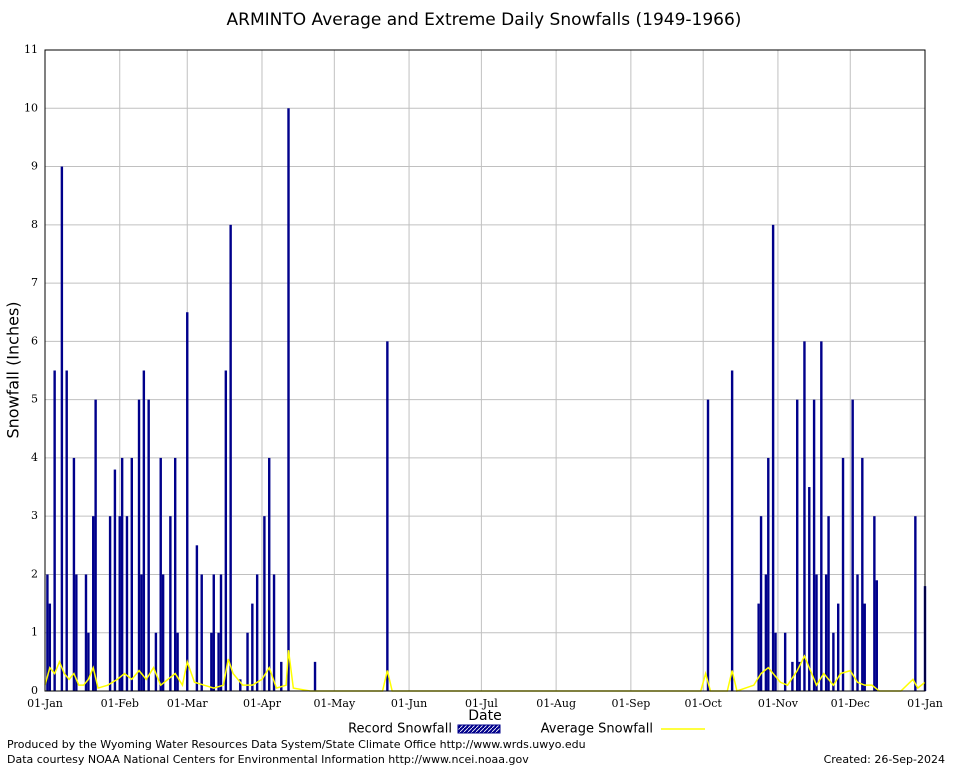 The width and height of the screenshot is (954, 768). I want to click on x-tick-label: 01-Oct, so click(704, 703).